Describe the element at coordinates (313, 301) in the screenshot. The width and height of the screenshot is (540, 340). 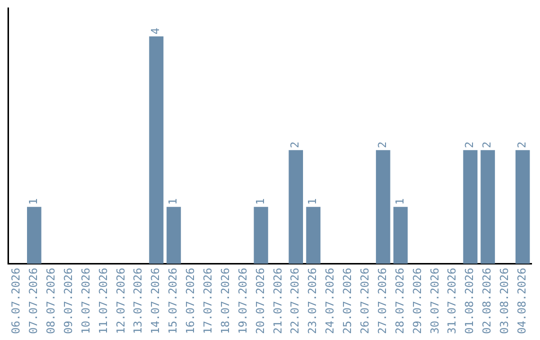
I see `x-tick-label: 23.07.2026` at that location.